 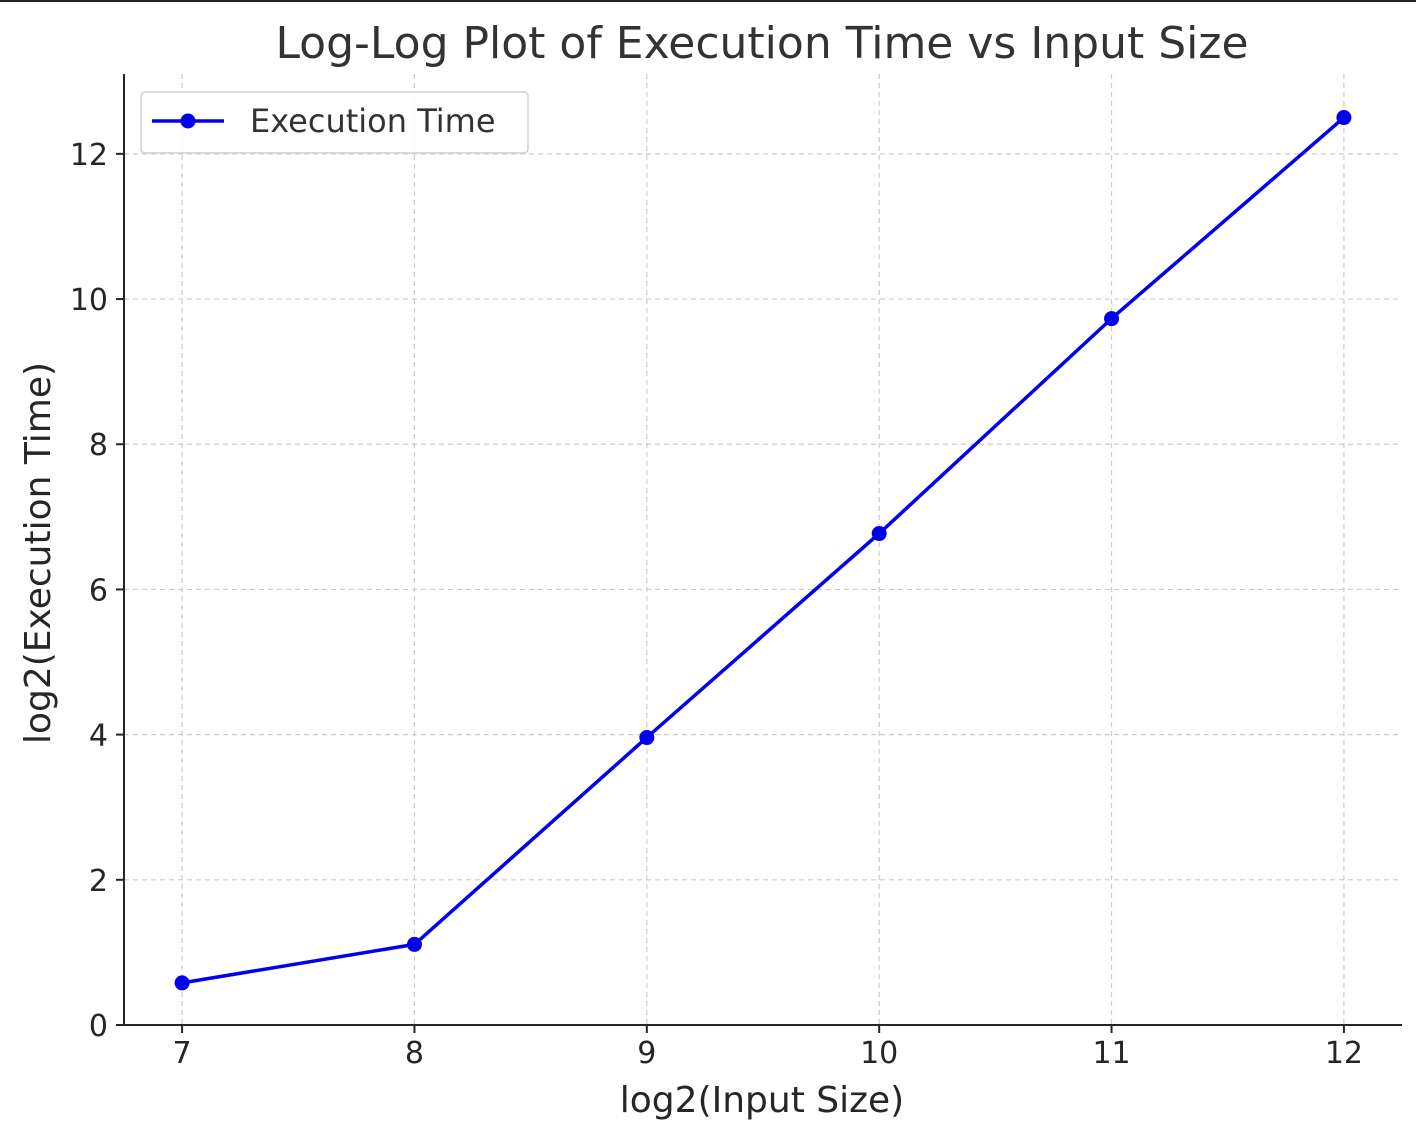 What do you see at coordinates (98, 736) in the screenshot?
I see `y-tick-label: 4` at bounding box center [98, 736].